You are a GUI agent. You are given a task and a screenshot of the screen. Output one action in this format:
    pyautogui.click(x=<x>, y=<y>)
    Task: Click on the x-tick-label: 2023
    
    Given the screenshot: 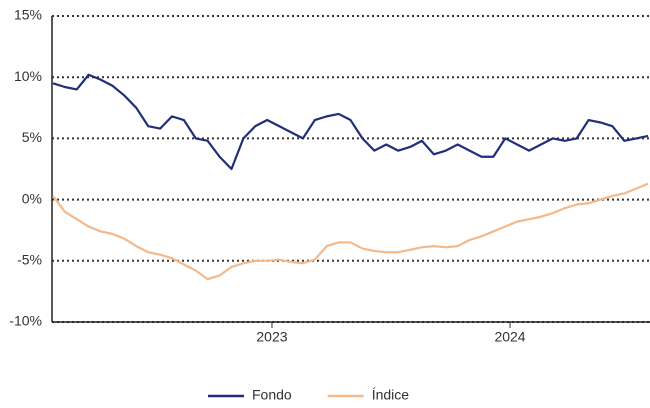 What is the action you would take?
    pyautogui.click(x=271, y=337)
    